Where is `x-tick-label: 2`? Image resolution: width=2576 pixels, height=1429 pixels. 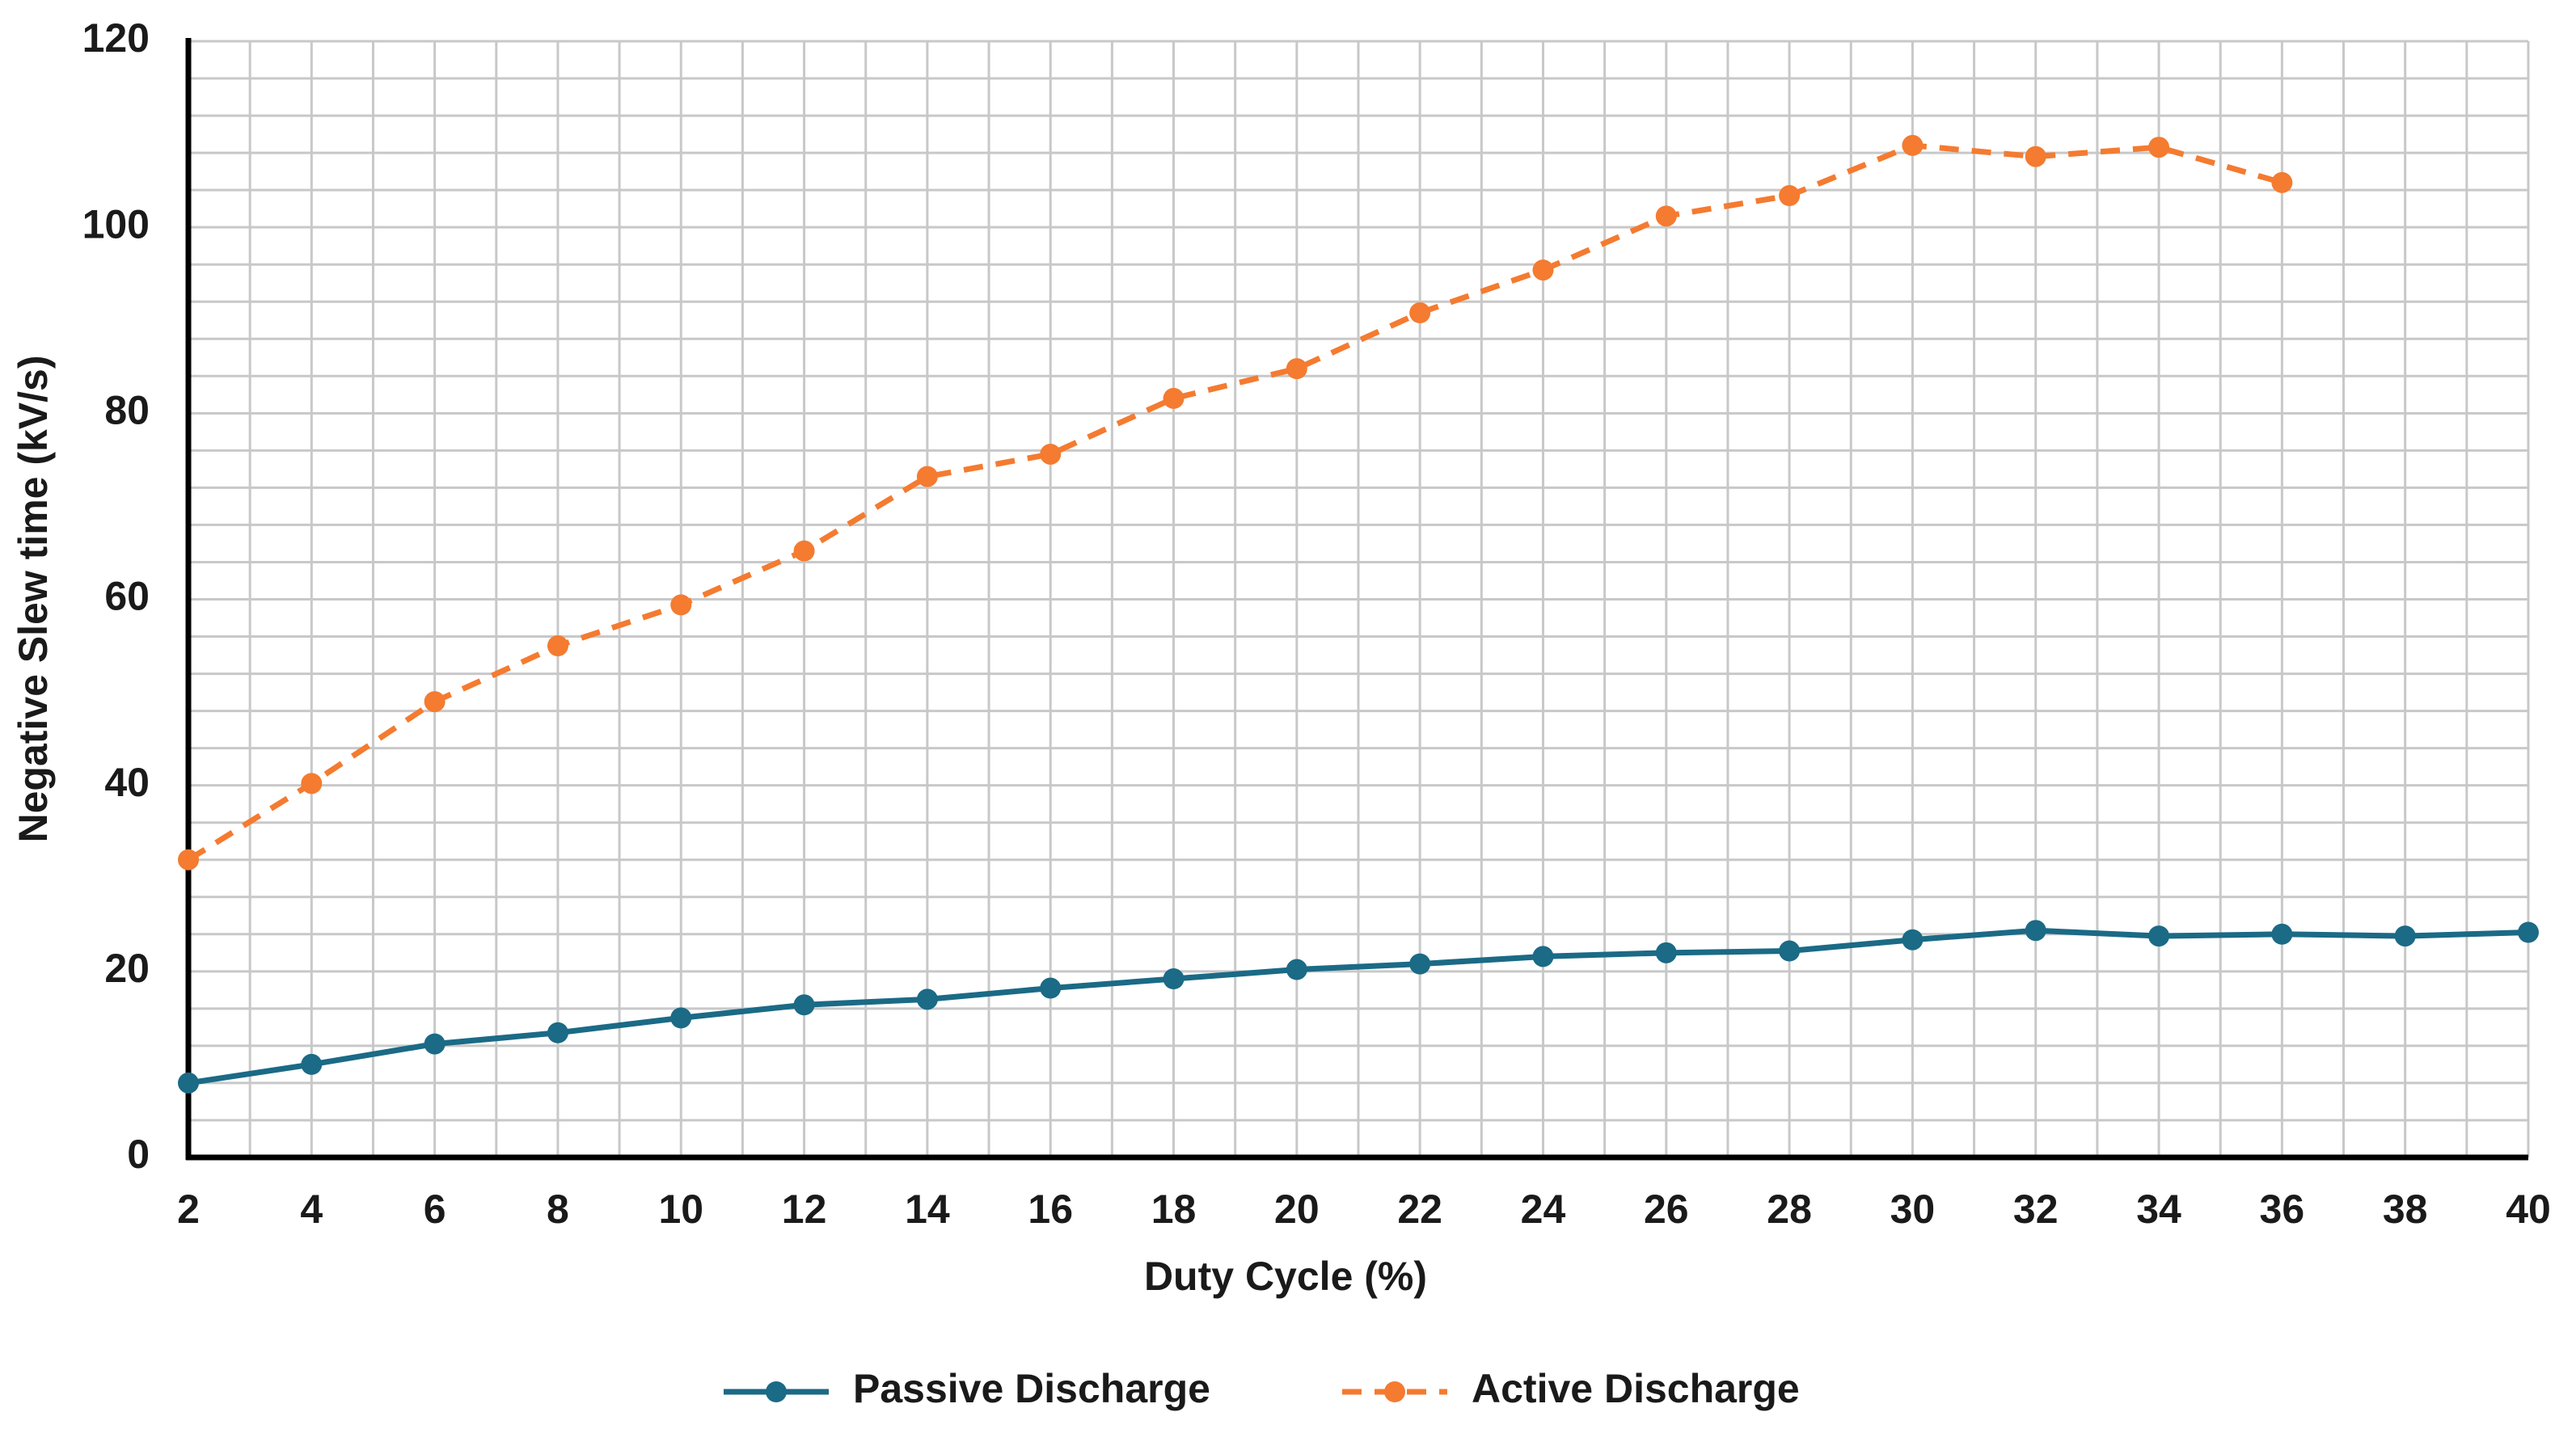 x-tick-label: 2 is located at coordinates (188, 1209).